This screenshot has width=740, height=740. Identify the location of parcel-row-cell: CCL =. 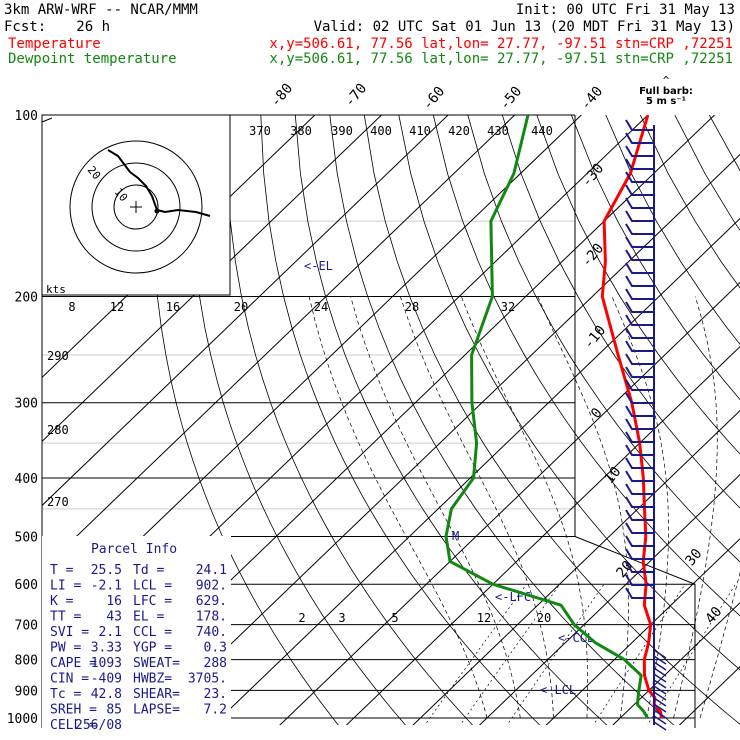
(152, 632).